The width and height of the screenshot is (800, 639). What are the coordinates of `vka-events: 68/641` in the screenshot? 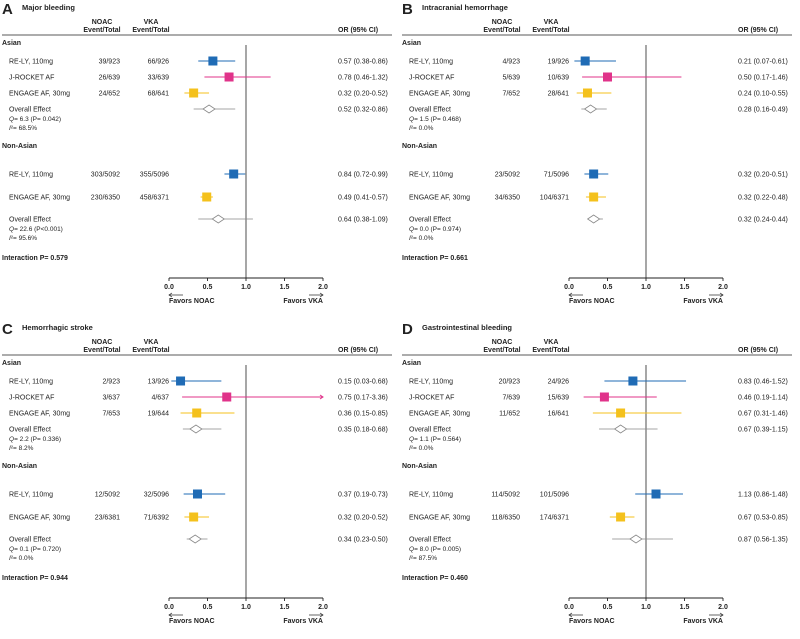 It's located at (159, 94).